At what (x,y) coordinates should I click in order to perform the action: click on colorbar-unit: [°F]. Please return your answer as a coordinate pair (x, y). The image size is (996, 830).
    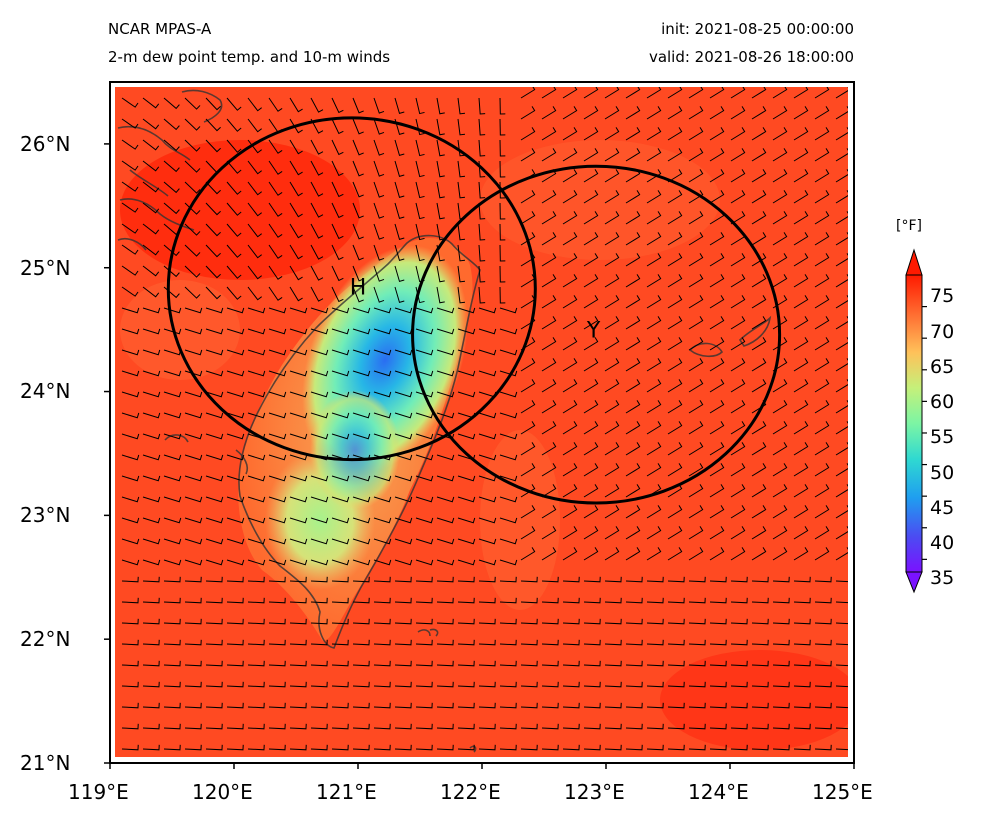
    Looking at the image, I should click on (909, 226).